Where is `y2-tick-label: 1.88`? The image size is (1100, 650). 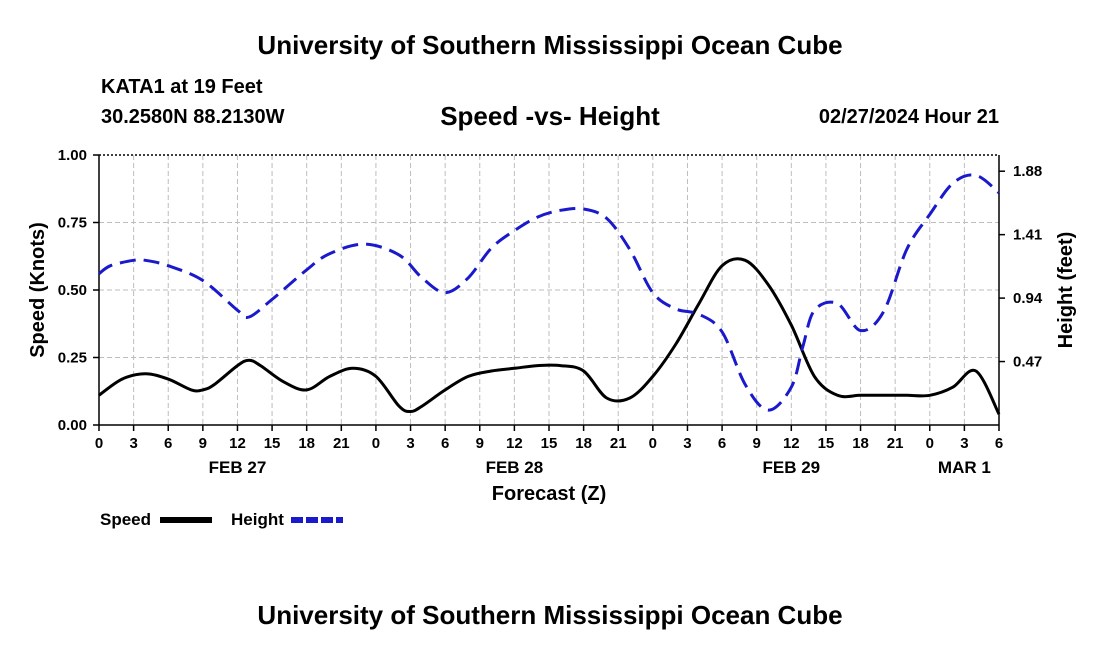
y2-tick-label: 1.88 is located at coordinates (1027, 171).